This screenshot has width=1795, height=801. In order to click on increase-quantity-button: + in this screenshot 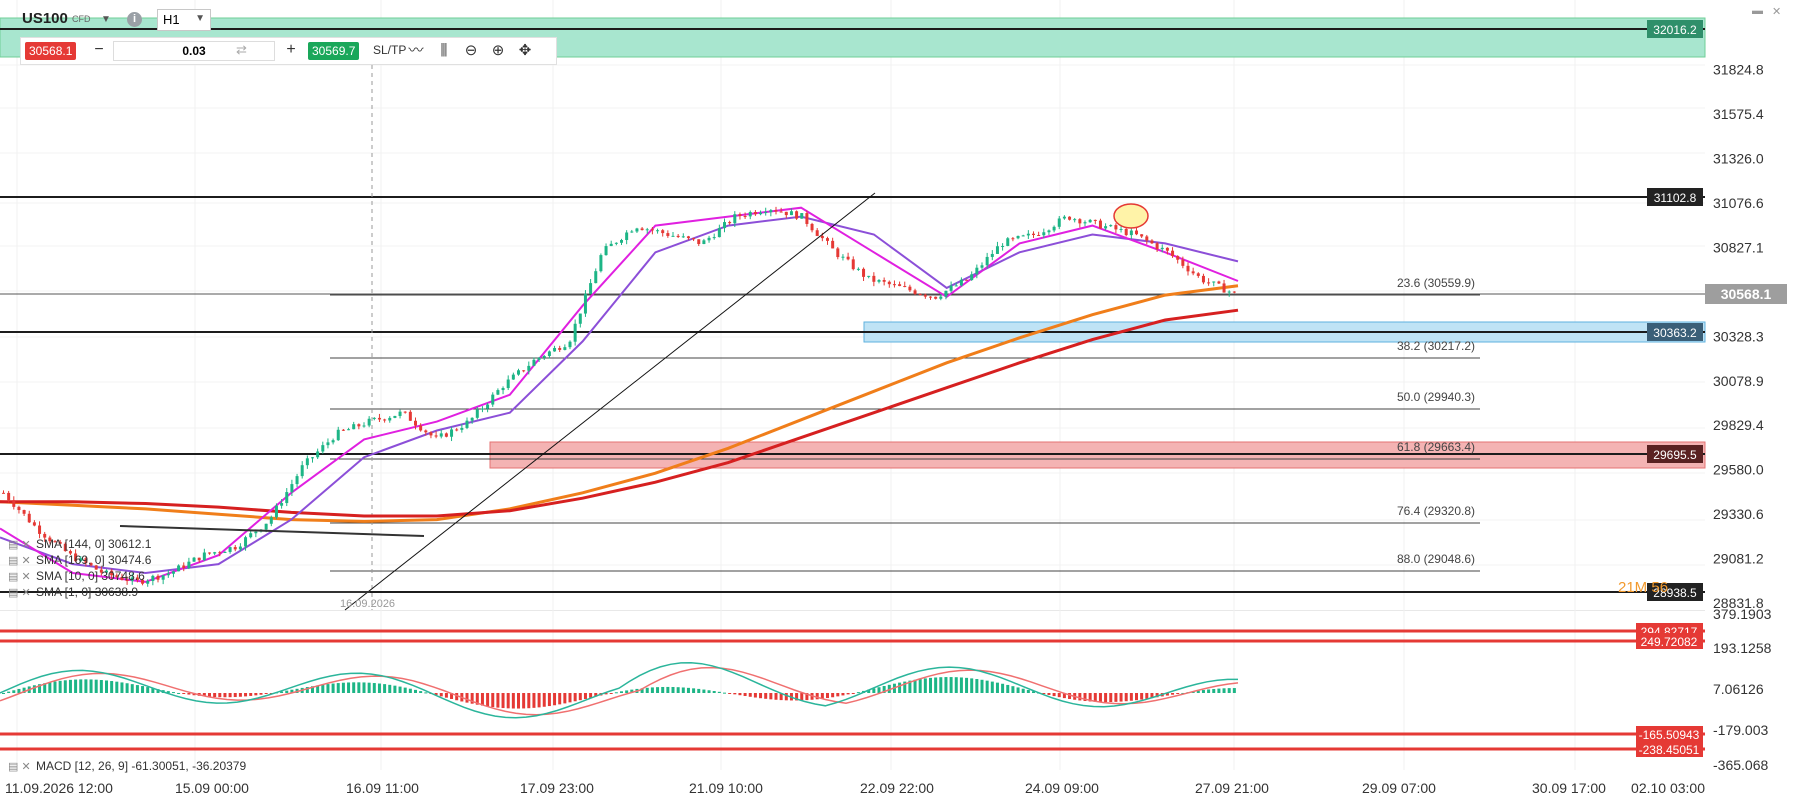, I will do `click(291, 49)`.